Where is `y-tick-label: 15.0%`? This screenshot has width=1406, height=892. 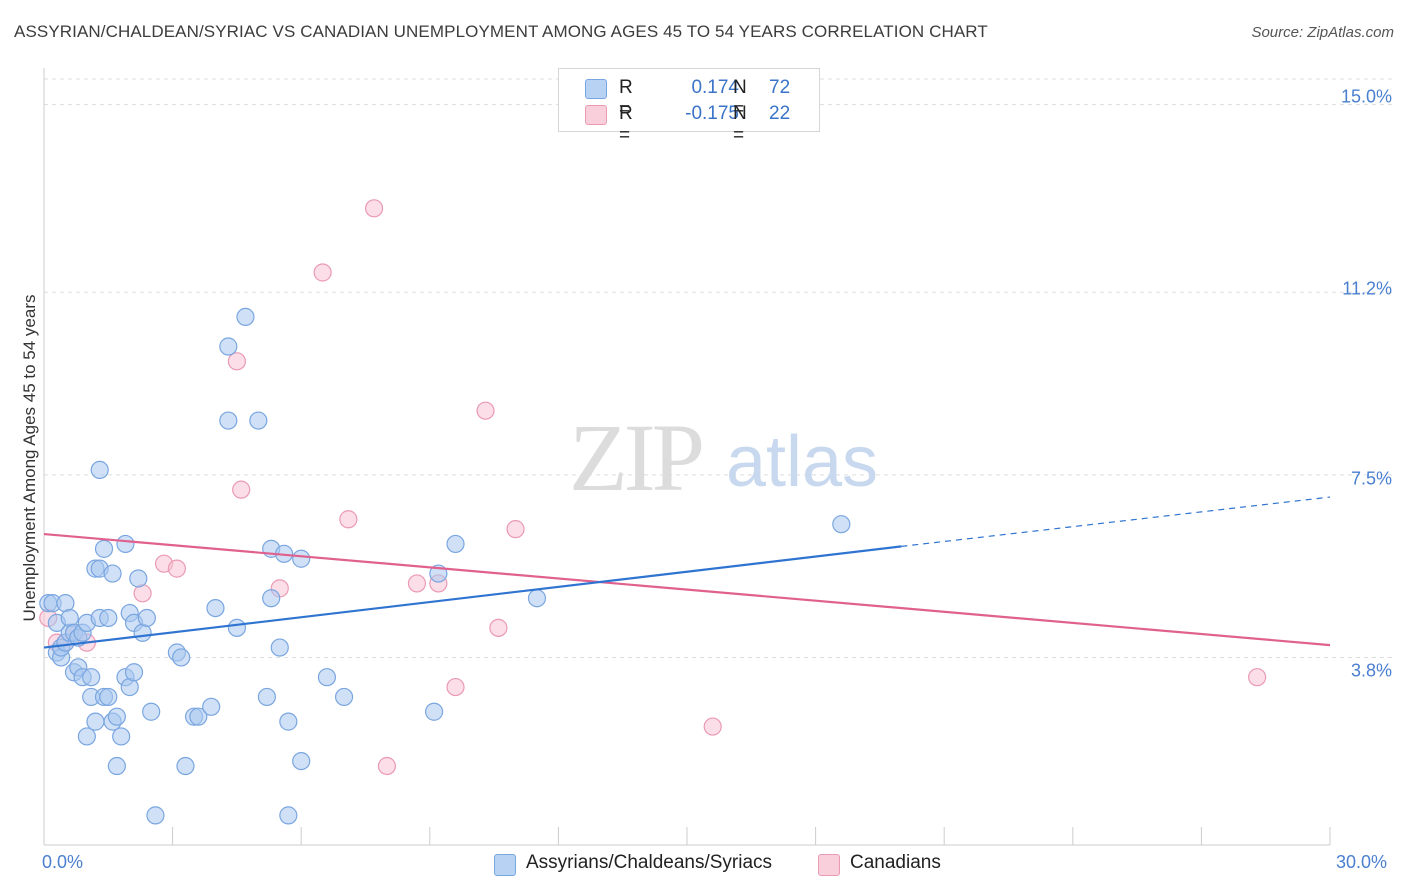 y-tick-label: 15.0% is located at coordinates (1366, 96).